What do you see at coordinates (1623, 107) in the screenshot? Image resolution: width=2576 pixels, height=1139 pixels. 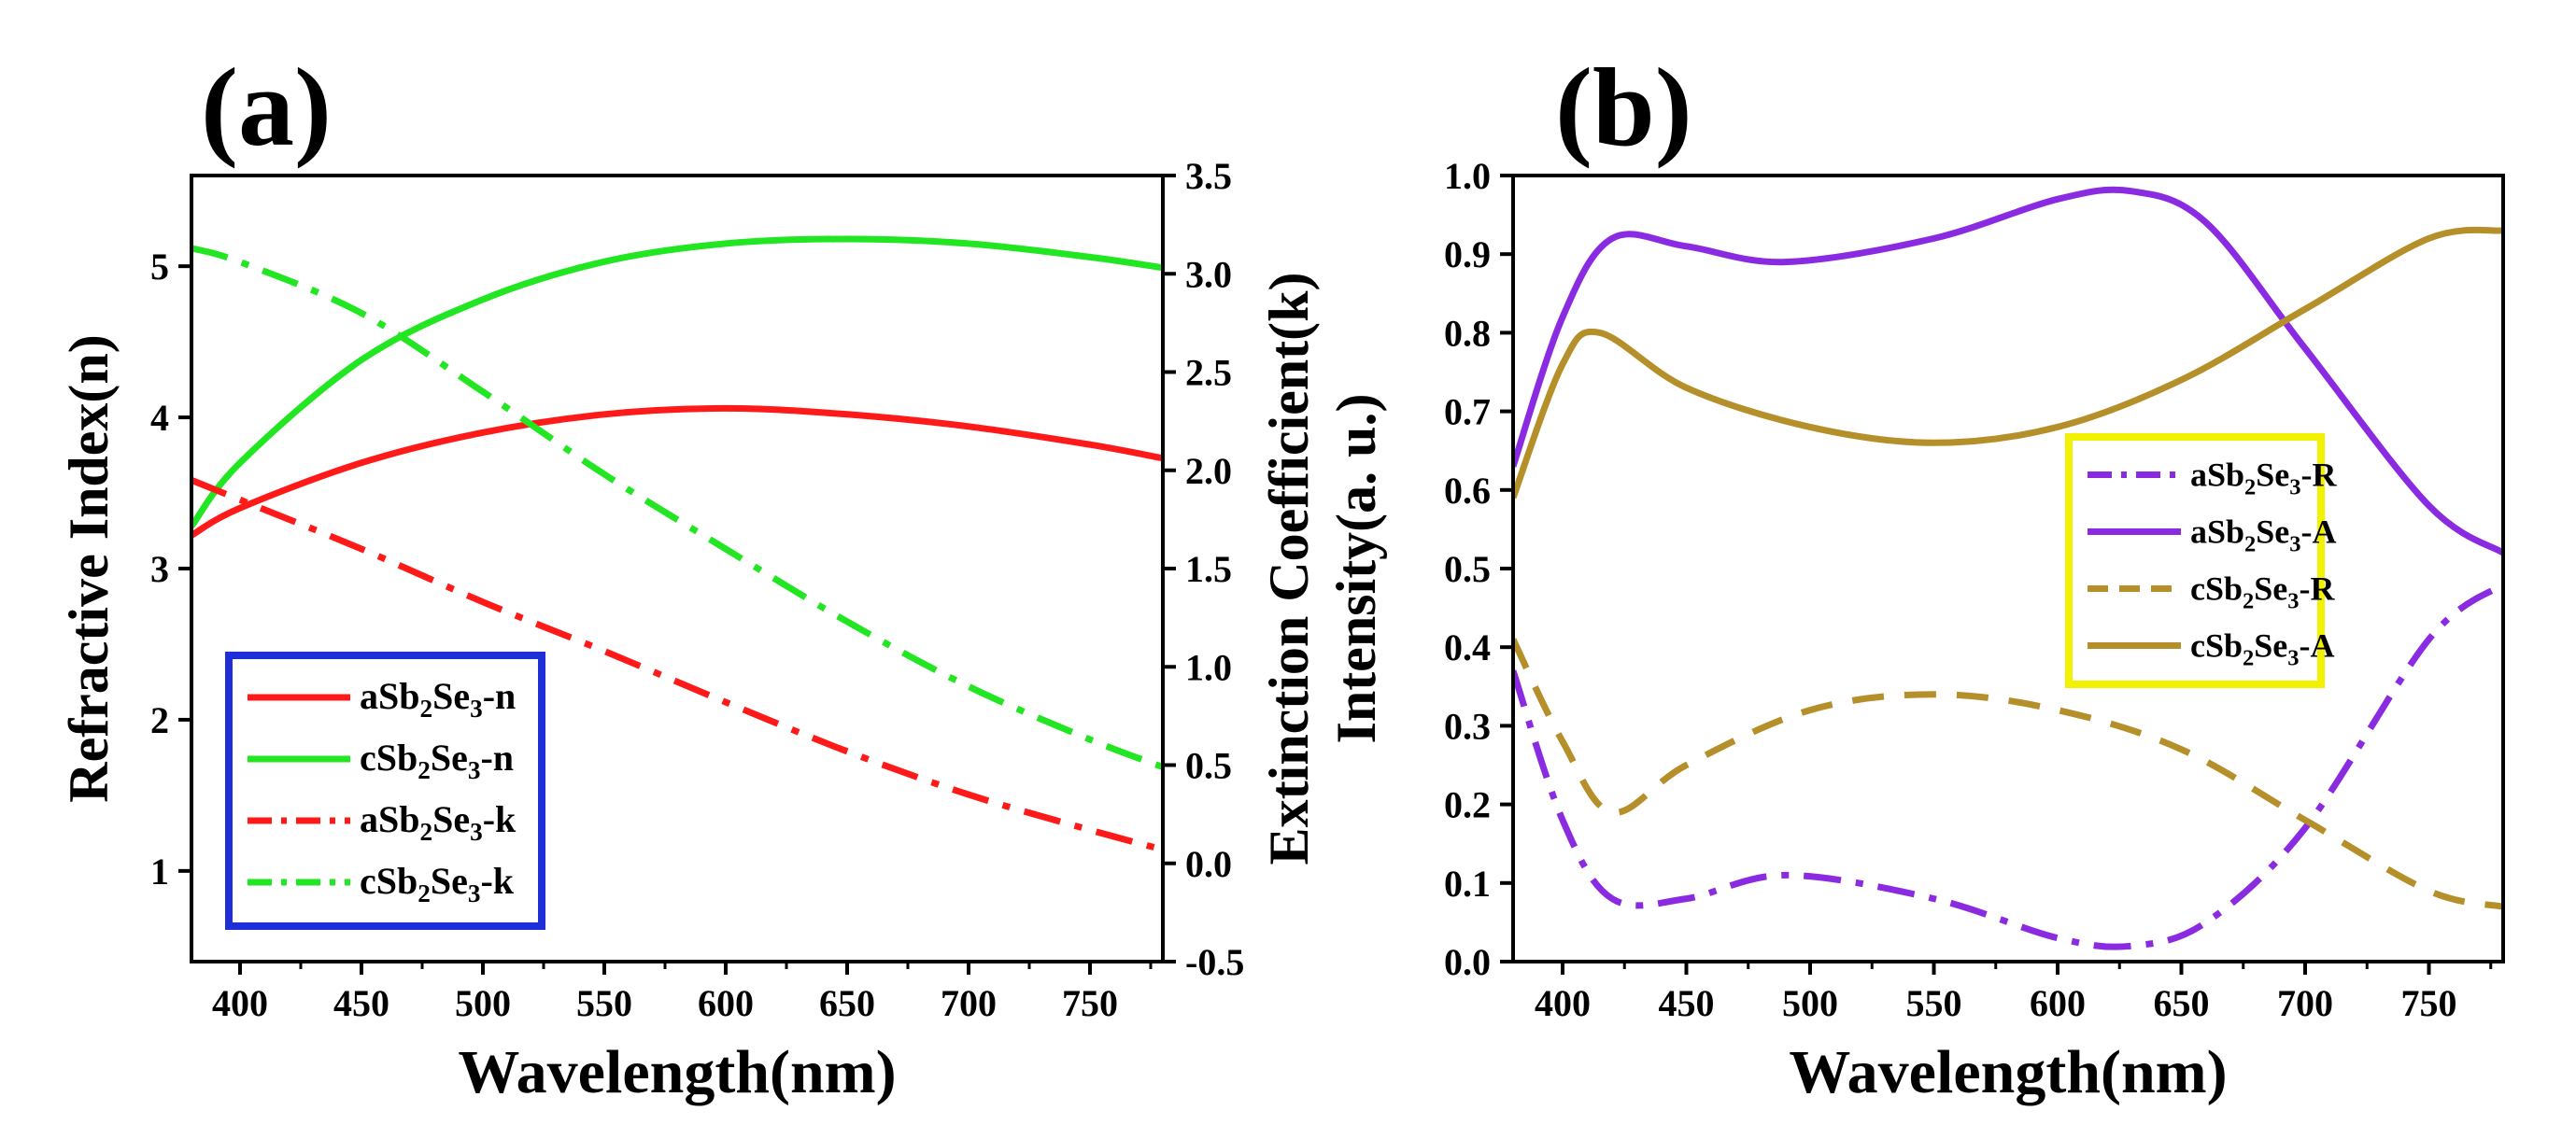 I see `panel-label: (b)` at bounding box center [1623, 107].